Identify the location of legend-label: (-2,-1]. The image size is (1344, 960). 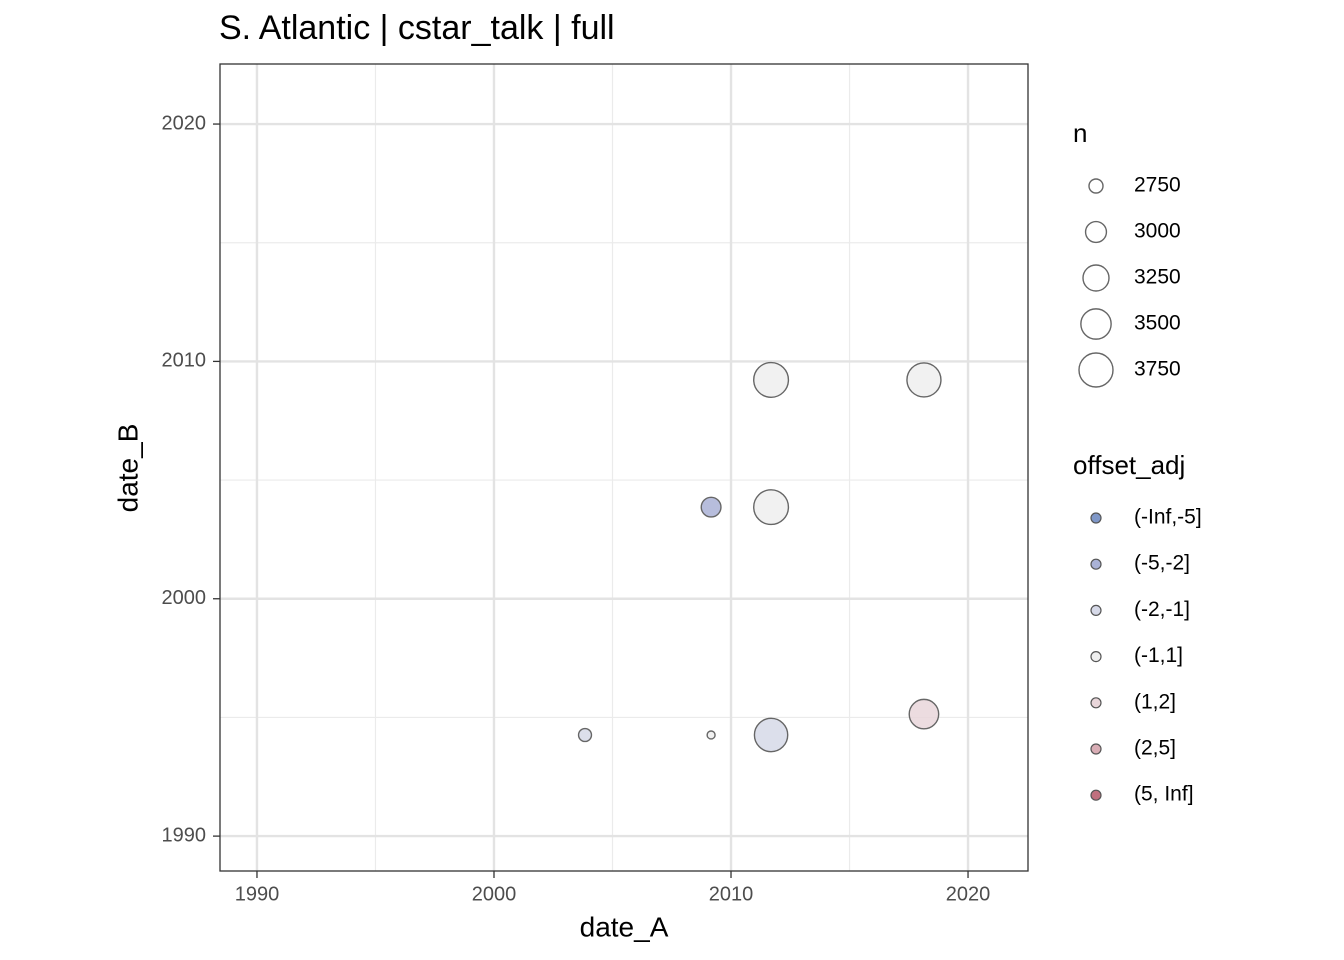
(1162, 609).